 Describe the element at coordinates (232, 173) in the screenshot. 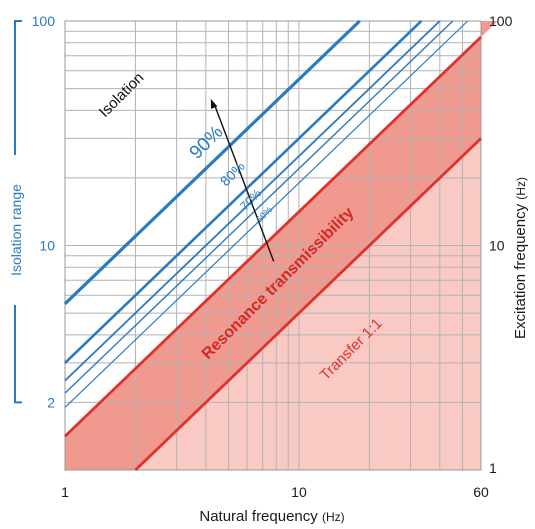

I see `series-label-80: 80%` at that location.